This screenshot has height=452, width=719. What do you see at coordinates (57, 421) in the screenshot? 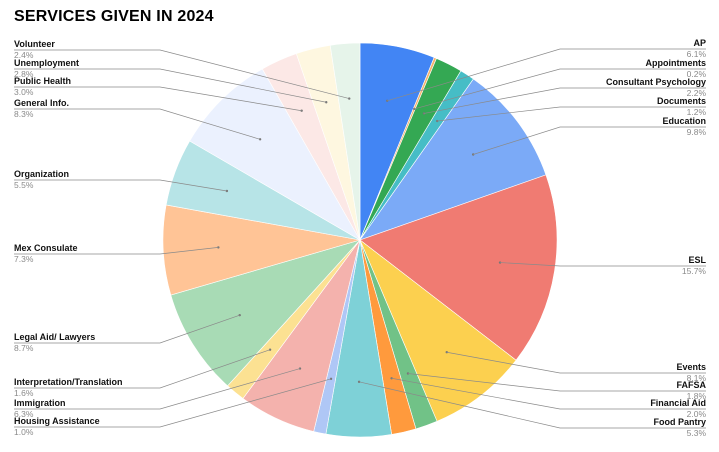
I see `slice-label-10: Housing Assistance` at bounding box center [57, 421].